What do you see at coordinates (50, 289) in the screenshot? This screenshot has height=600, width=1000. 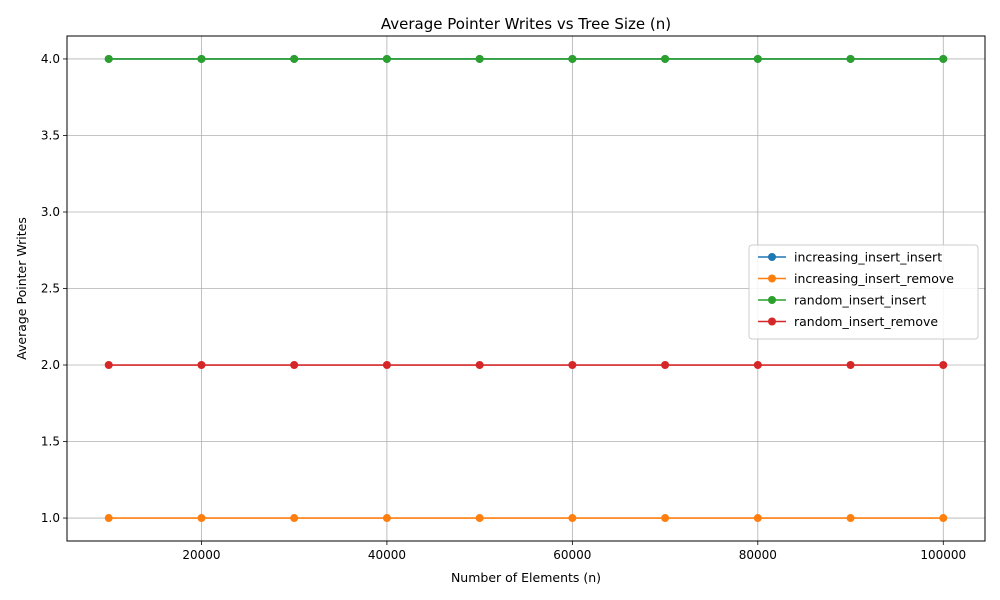 I see `y-tick-label: 2.5` at bounding box center [50, 289].